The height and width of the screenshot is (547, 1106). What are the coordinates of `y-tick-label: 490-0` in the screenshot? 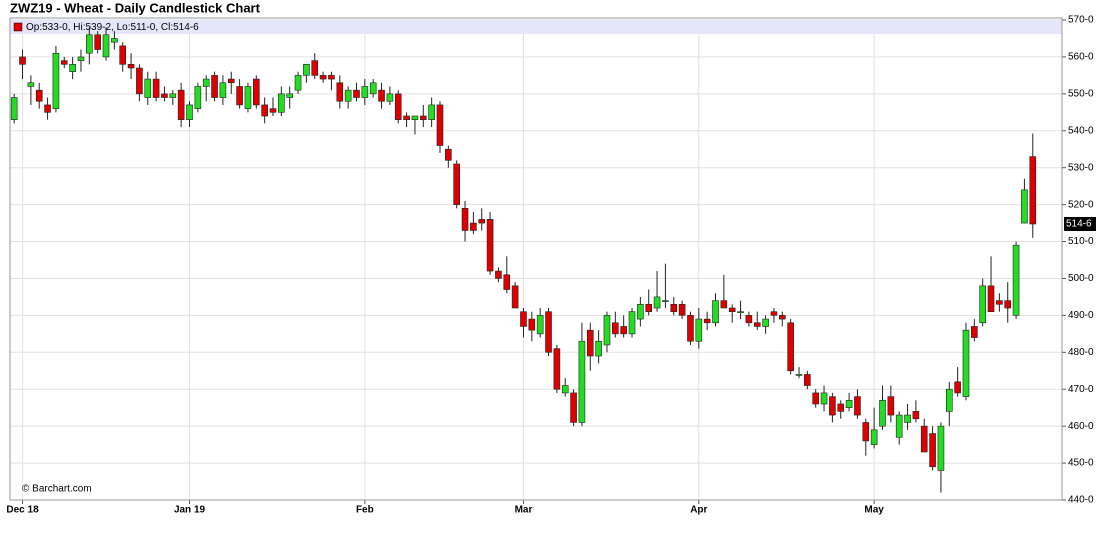 It's located at (1081, 315).